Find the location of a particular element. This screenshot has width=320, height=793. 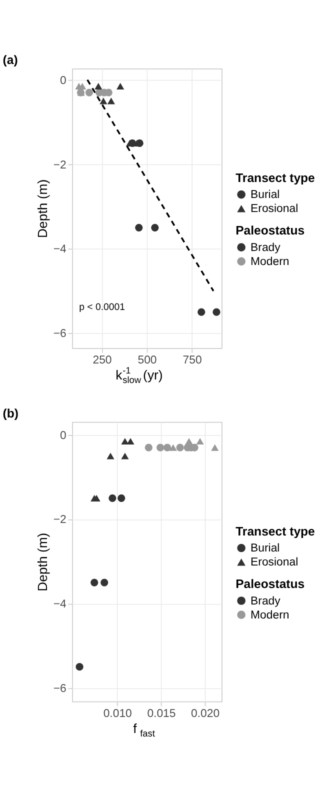

chart-title: (b) is located at coordinates (10, 413).